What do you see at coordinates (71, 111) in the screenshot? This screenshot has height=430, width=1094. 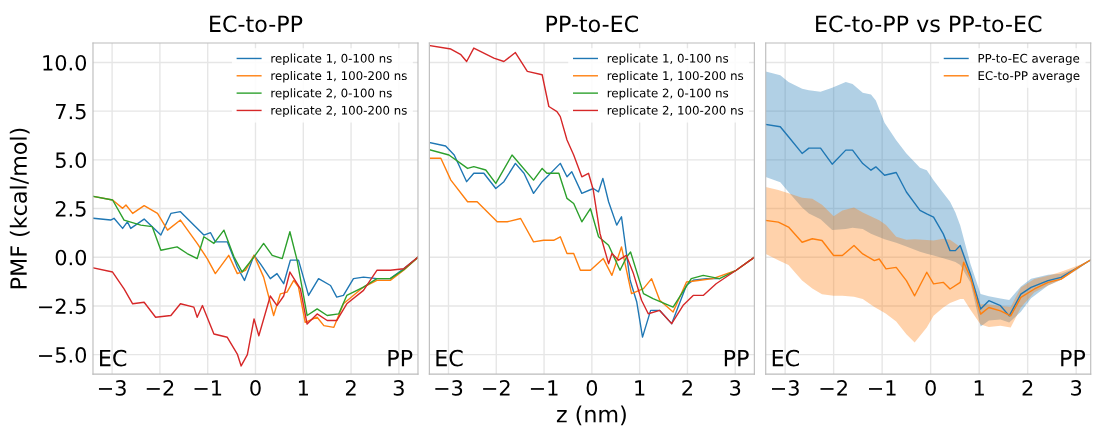 I see `y-tick-label: 7.5` at bounding box center [71, 111].